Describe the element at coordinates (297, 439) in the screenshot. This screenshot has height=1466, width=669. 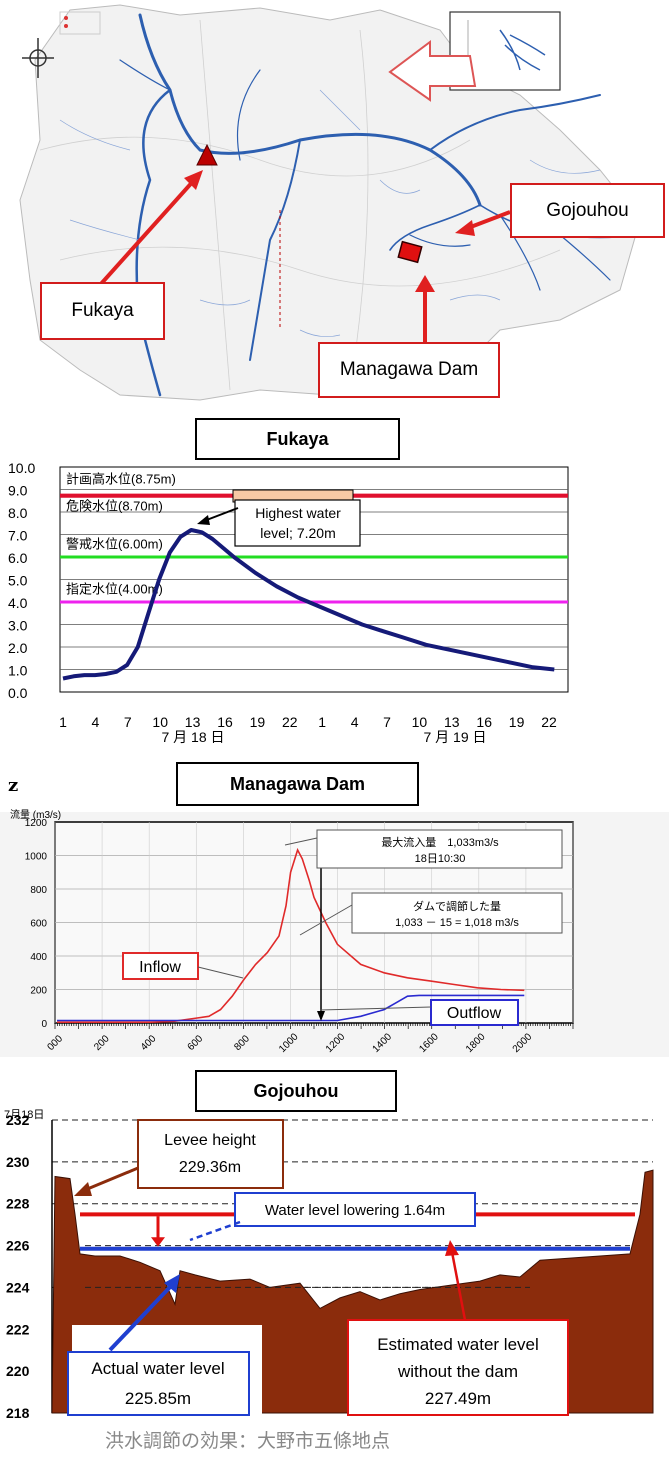
I see `fukaya-chart-title: Fukaya` at that location.